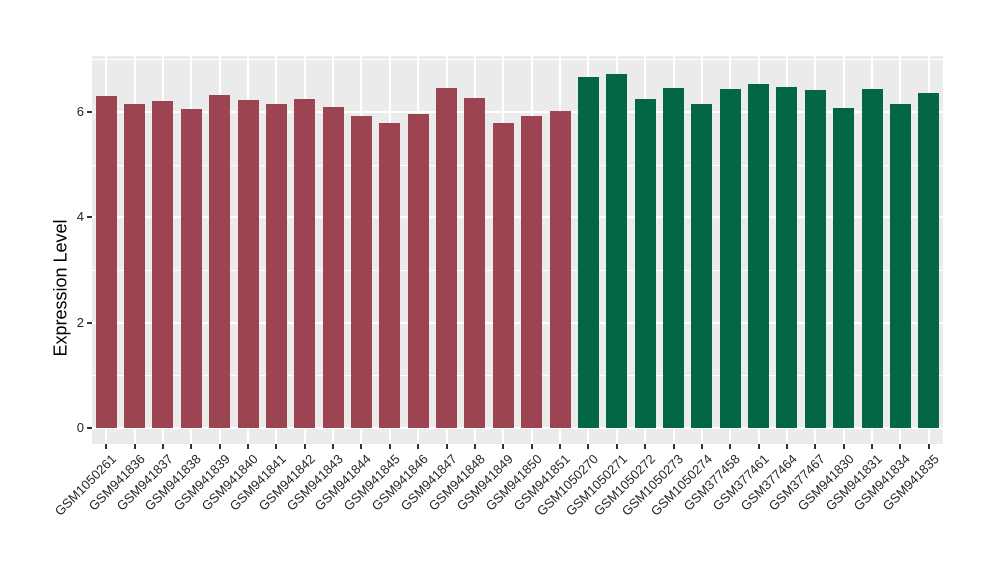 This screenshot has width=1000, height=580. I want to click on y-axis-title: Expression Level, so click(60, 288).